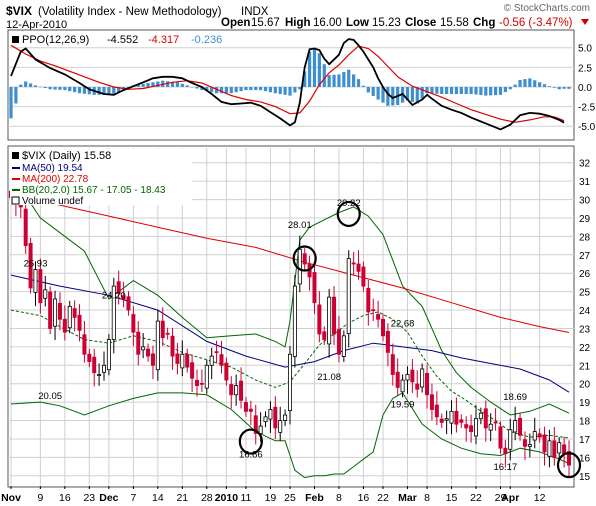 Image resolution: width=596 pixels, height=506 pixels. I want to click on ppo-tick-label: -2.5, so click(587, 108).